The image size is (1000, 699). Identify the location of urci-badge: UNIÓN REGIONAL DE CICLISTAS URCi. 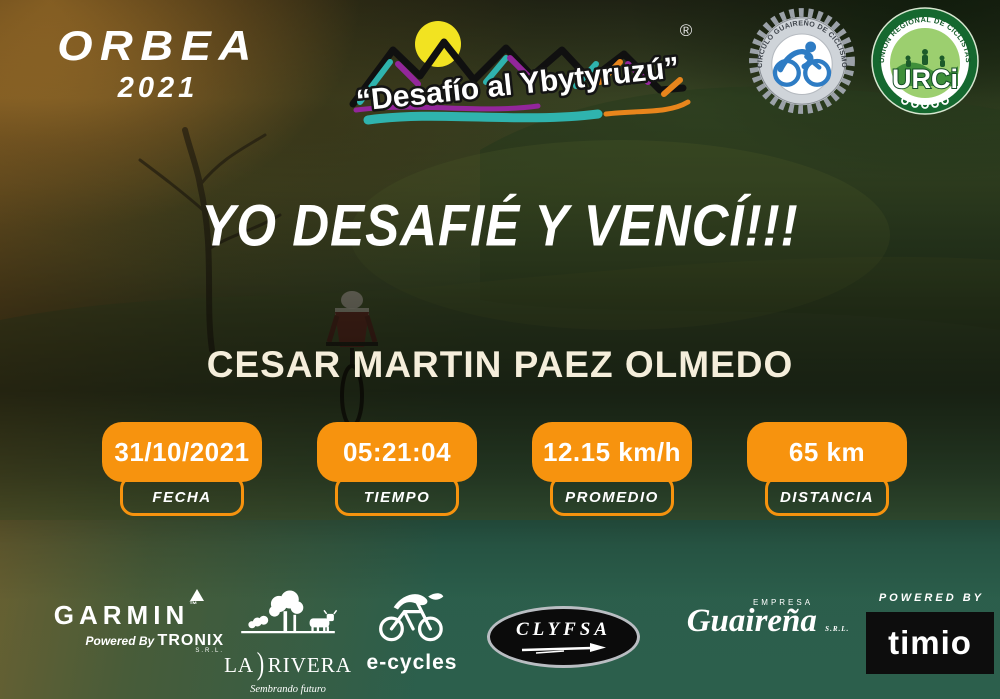
(925, 61).